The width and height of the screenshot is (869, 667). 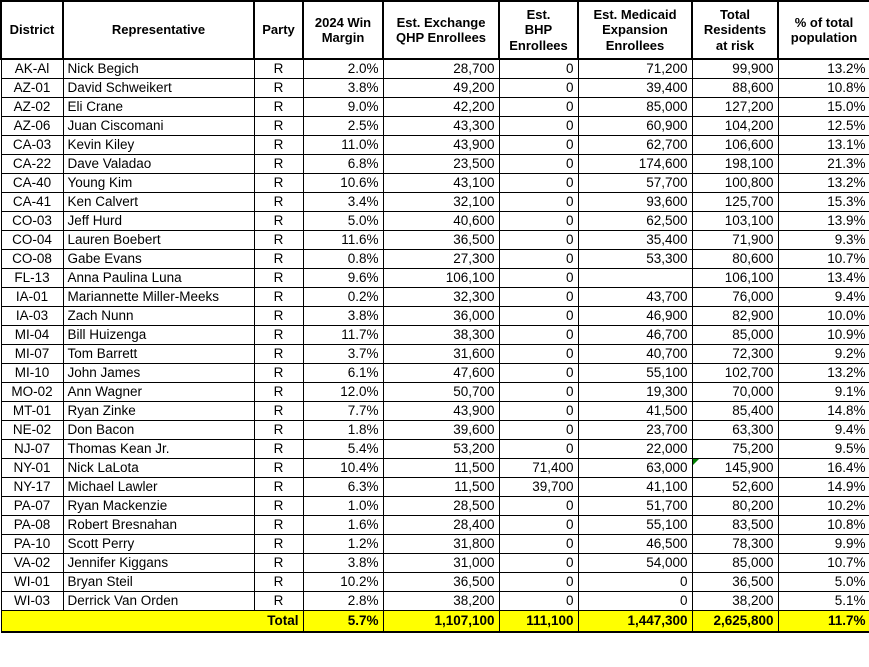 I want to click on cell-total-residents-at-risk: 106,600, so click(x=735, y=145).